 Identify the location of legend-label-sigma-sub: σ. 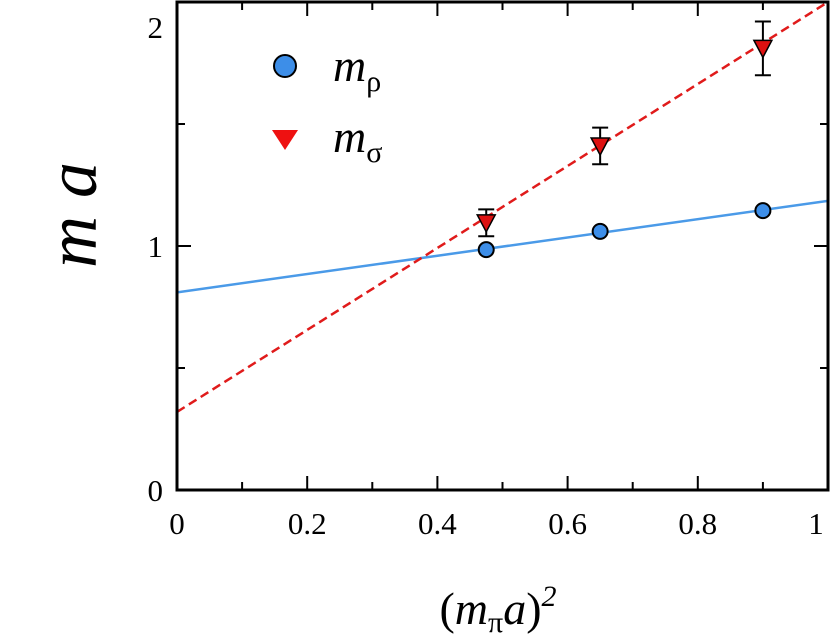
(374, 152).